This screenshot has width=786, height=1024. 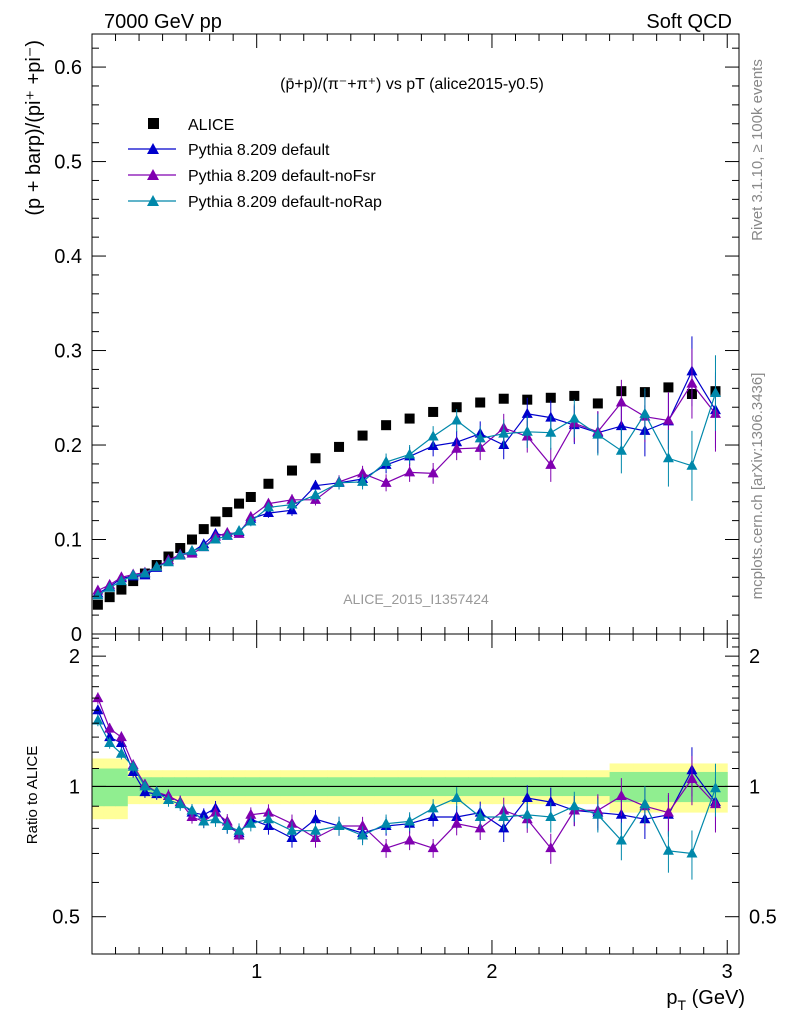 What do you see at coordinates (705, 1000) in the screenshot?
I see `x-axis-label: pT (GeV)` at bounding box center [705, 1000].